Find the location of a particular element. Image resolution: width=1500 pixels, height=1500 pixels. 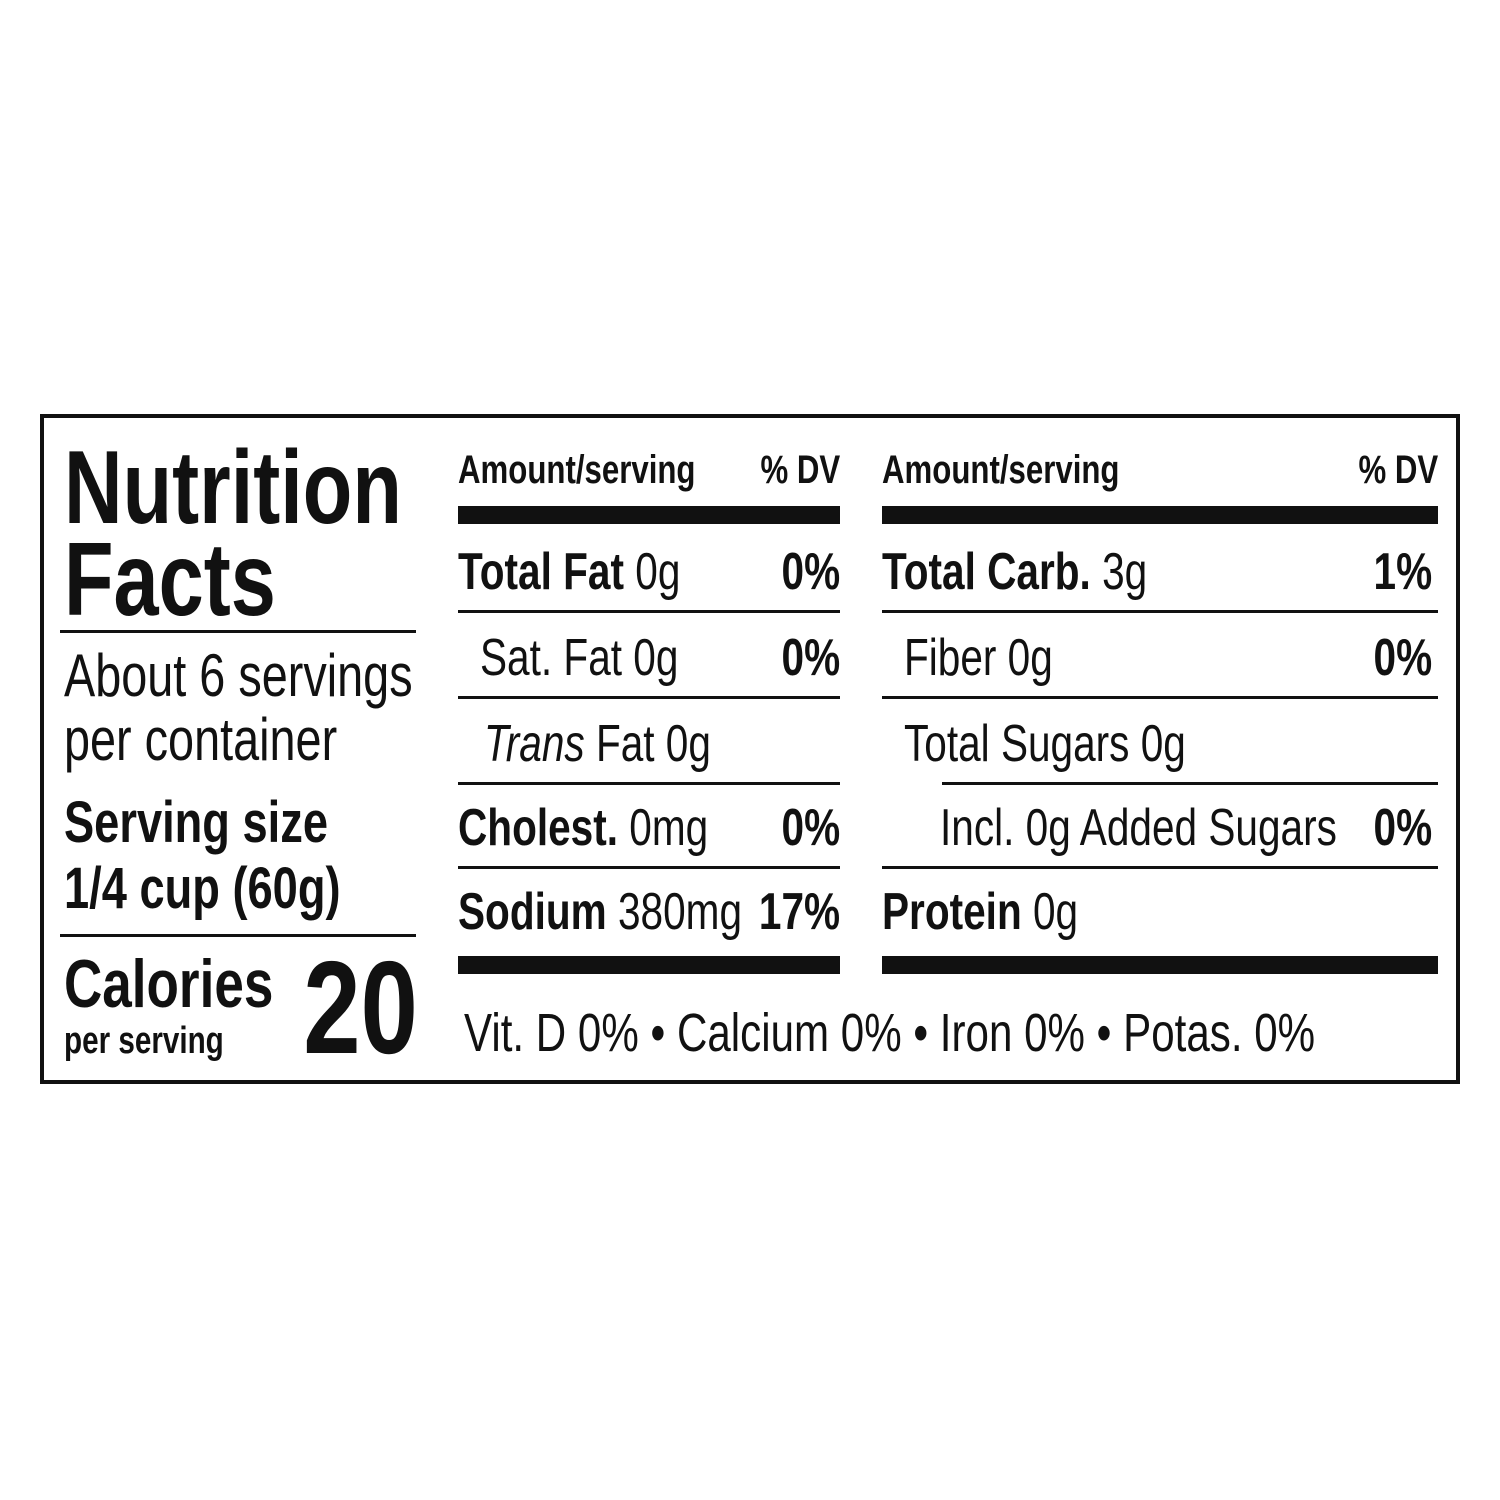

header-dv: % DV is located at coordinates (800, 470).